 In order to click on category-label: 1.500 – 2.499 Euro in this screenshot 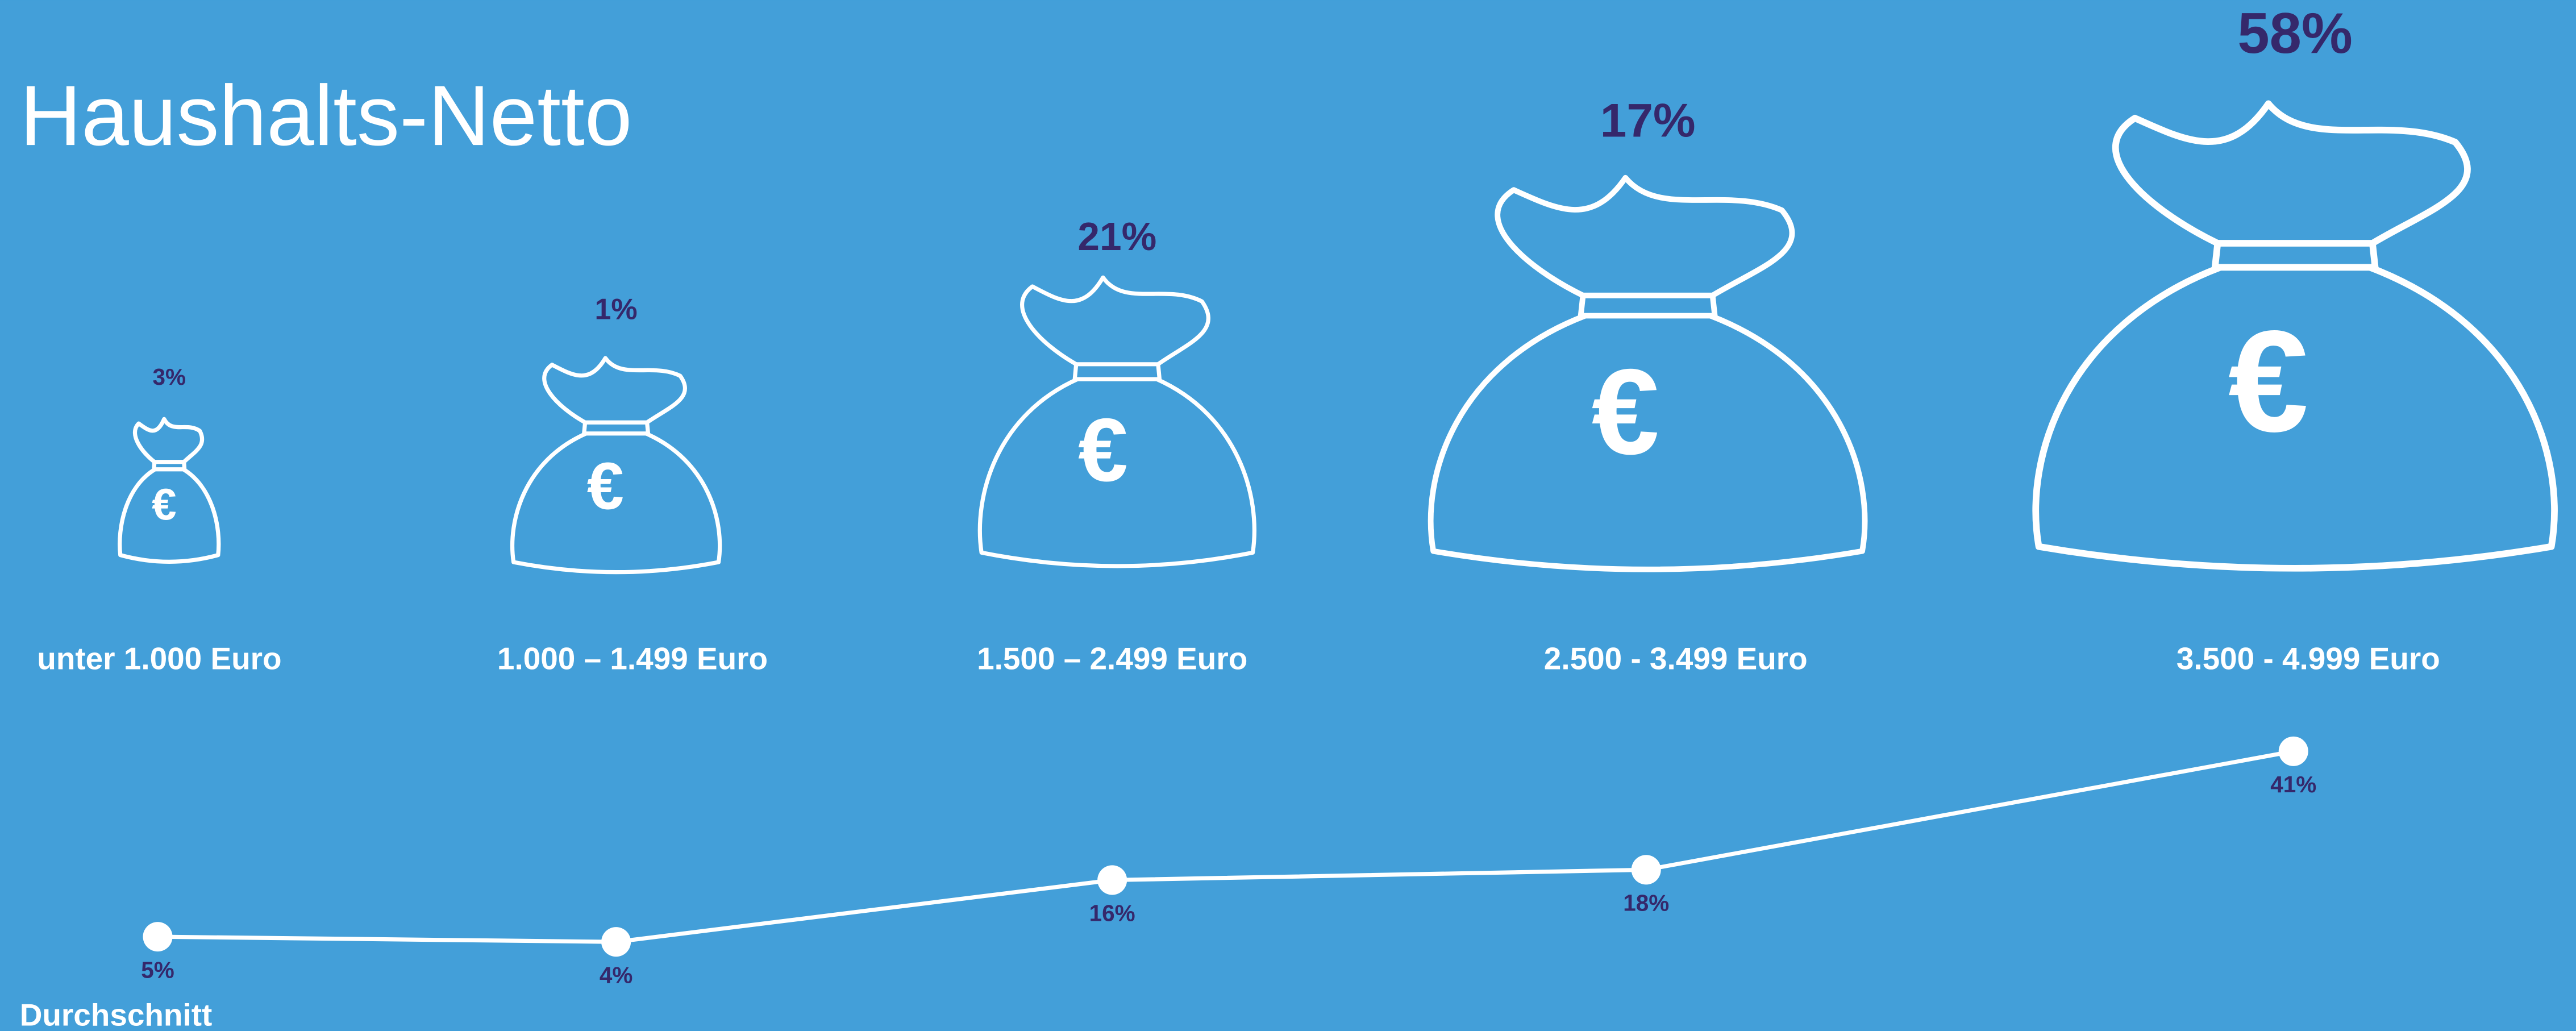, I will do `click(1112, 659)`.